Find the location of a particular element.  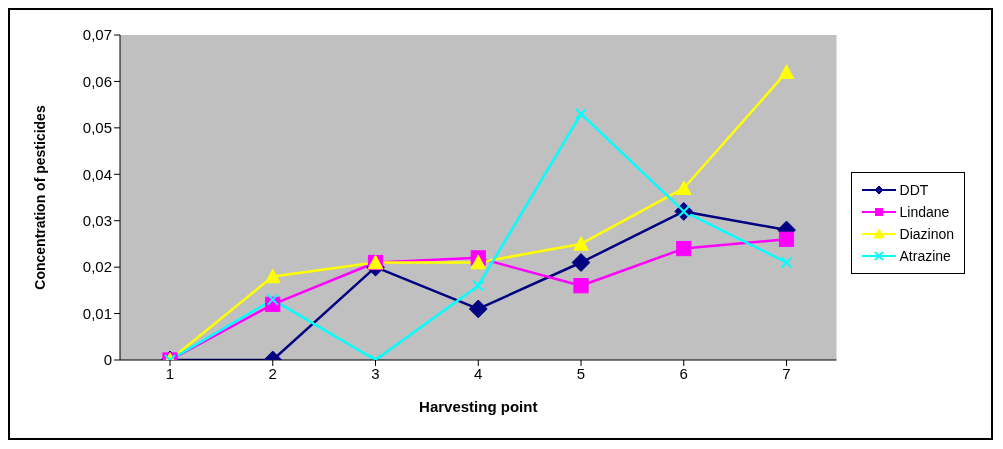

y-tick-label: 0 is located at coordinates (107, 360).